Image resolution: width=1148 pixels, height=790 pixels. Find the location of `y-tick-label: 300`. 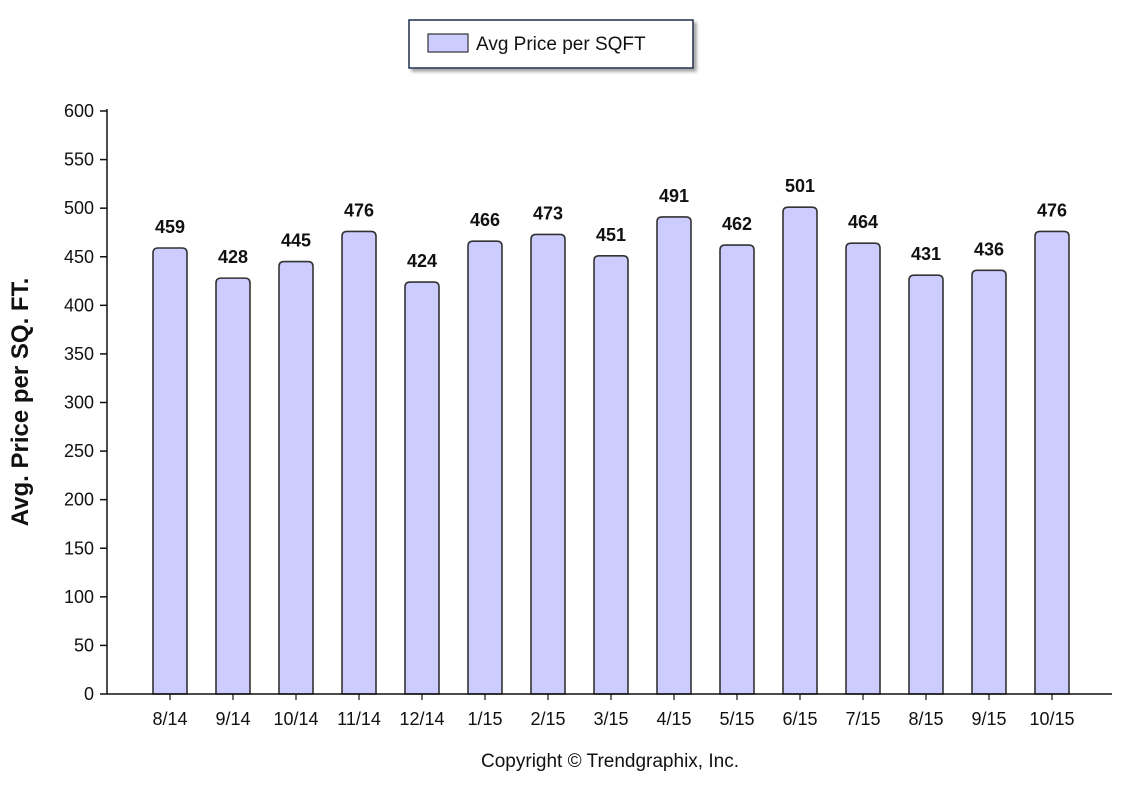

y-tick-label: 300 is located at coordinates (79, 403).